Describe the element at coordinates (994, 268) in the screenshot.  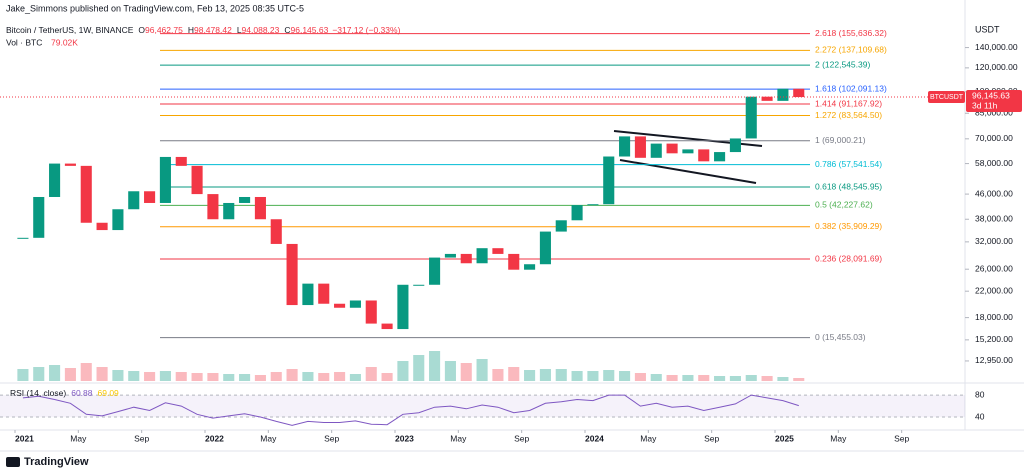
I see `y-tick-label: 26,000.00` at that location.